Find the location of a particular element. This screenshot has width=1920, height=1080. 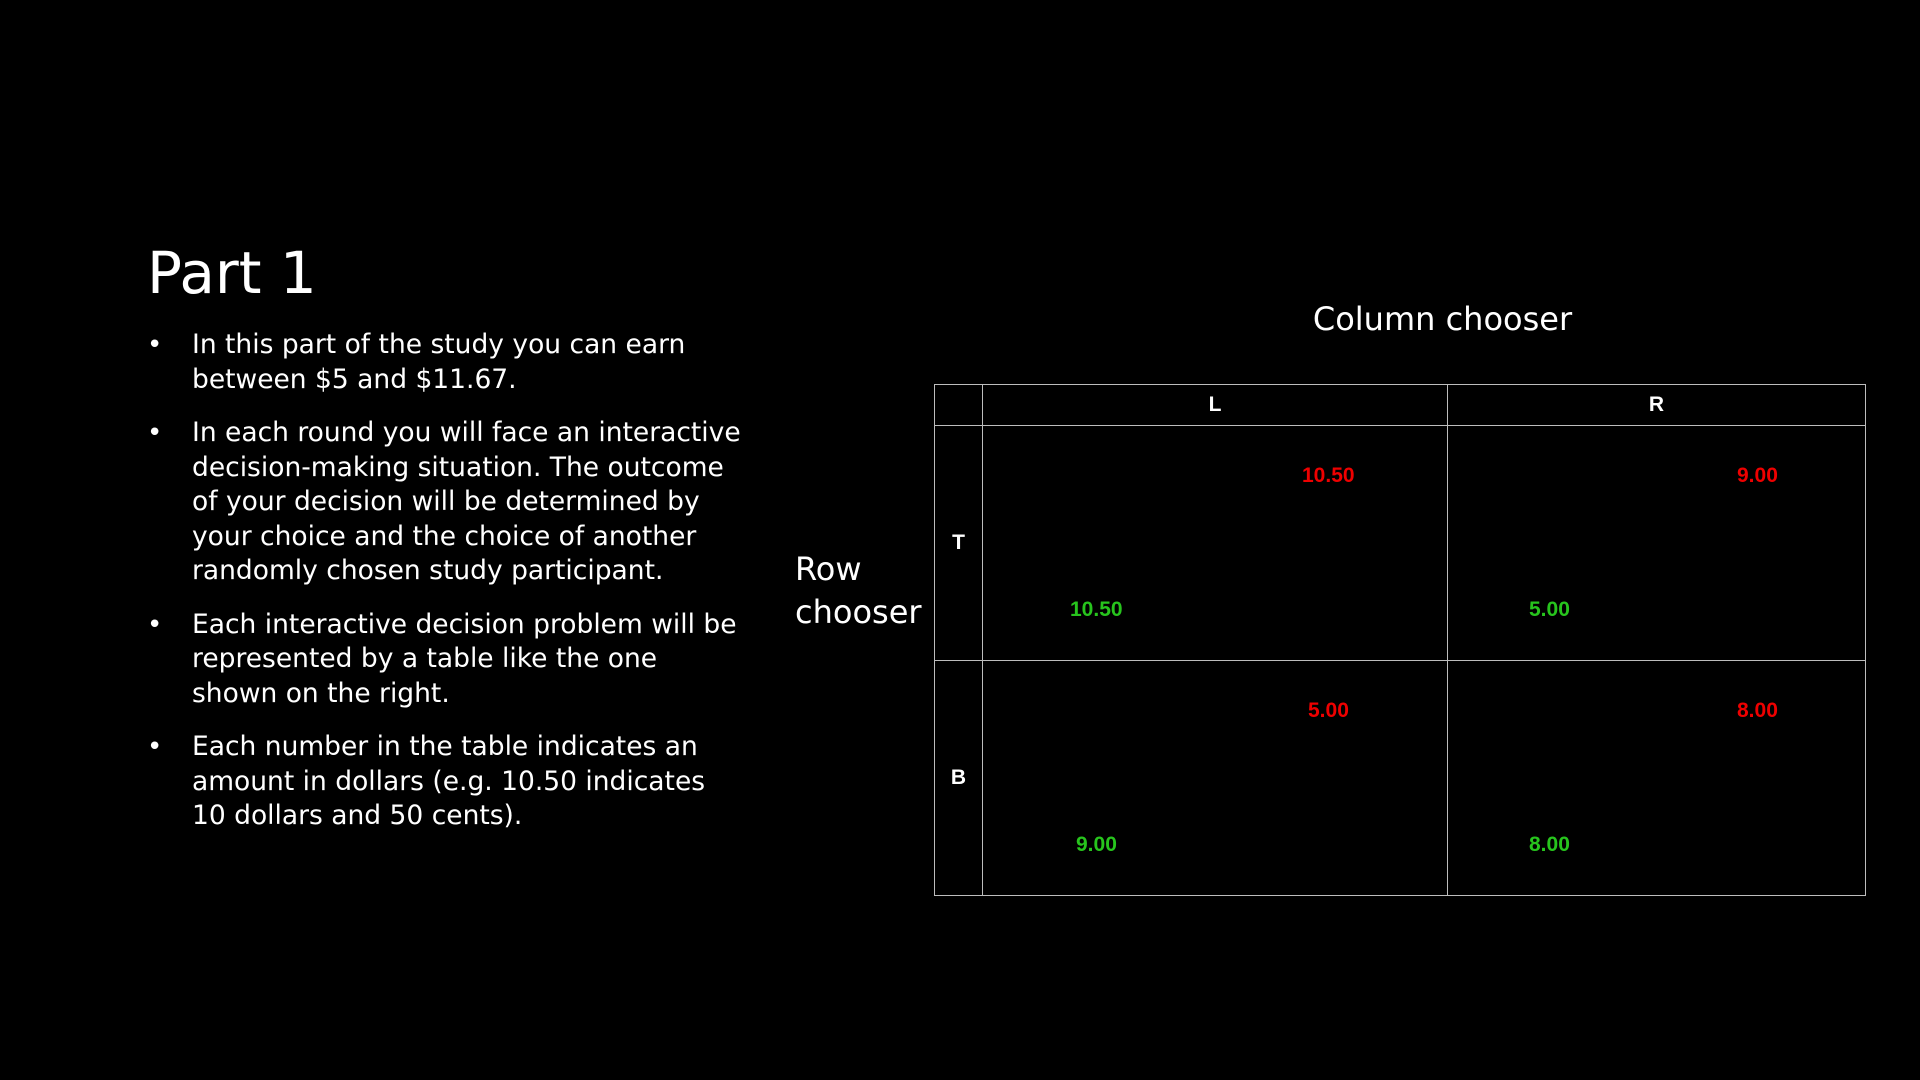

row-chooser-label-line1: Row is located at coordinates (828, 569).